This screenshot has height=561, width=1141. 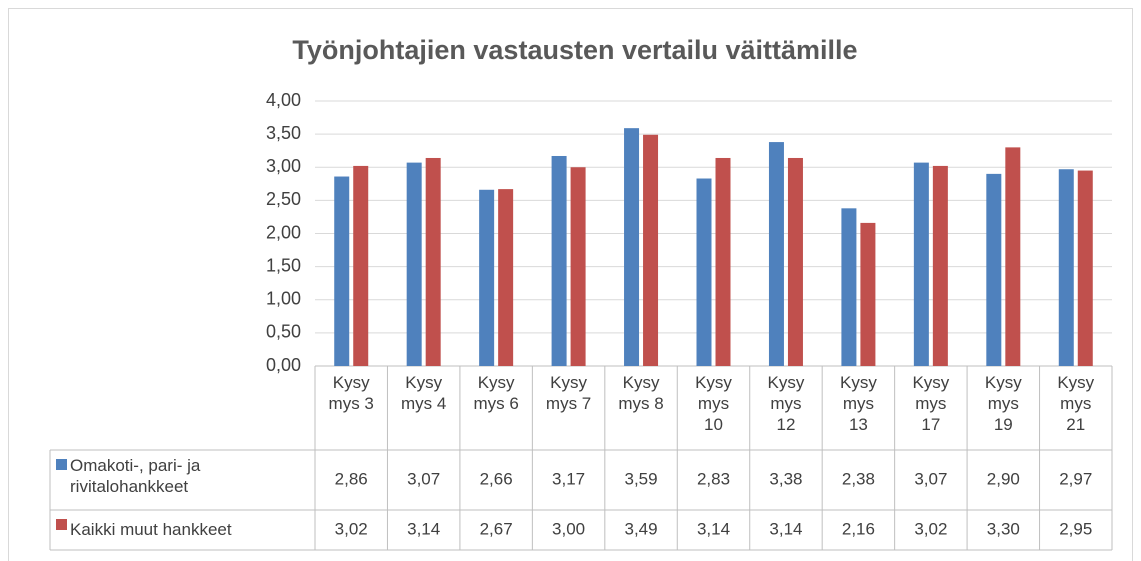 What do you see at coordinates (640, 478) in the screenshot?
I see `table-value: 3,59` at bounding box center [640, 478].